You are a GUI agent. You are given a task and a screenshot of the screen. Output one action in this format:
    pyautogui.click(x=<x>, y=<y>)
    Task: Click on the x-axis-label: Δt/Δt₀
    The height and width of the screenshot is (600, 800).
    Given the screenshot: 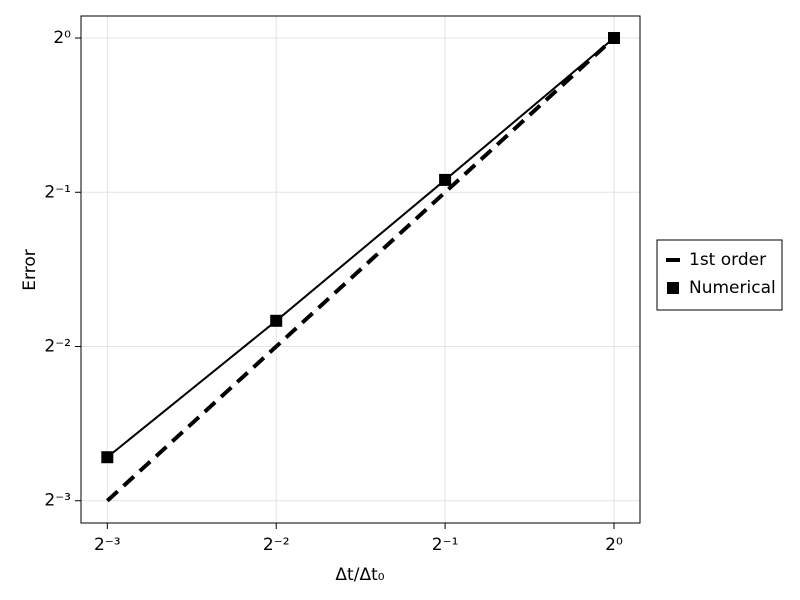 What is the action you would take?
    pyautogui.click(x=359, y=575)
    